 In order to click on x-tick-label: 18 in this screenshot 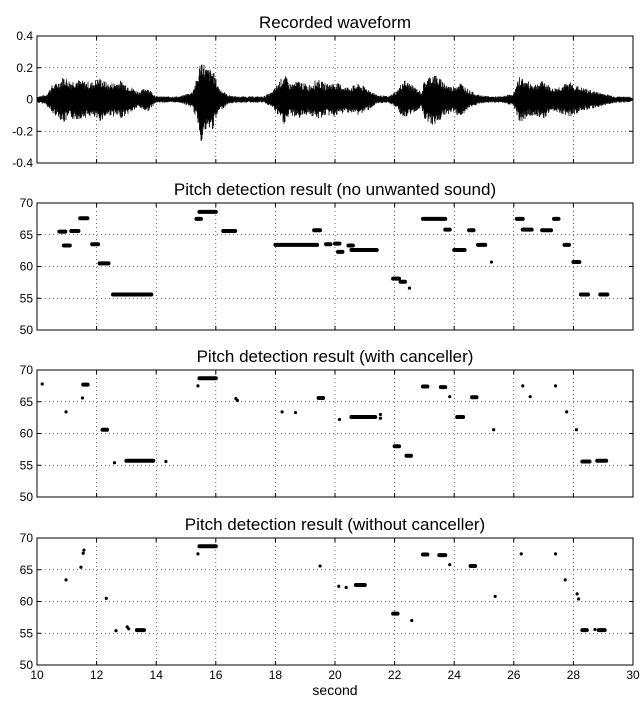, I will do `click(276, 675)`.